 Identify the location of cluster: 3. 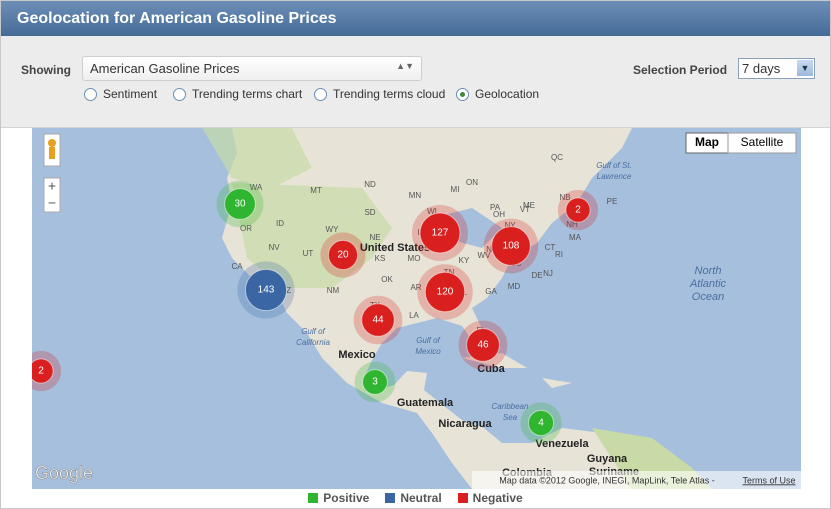
(375, 382).